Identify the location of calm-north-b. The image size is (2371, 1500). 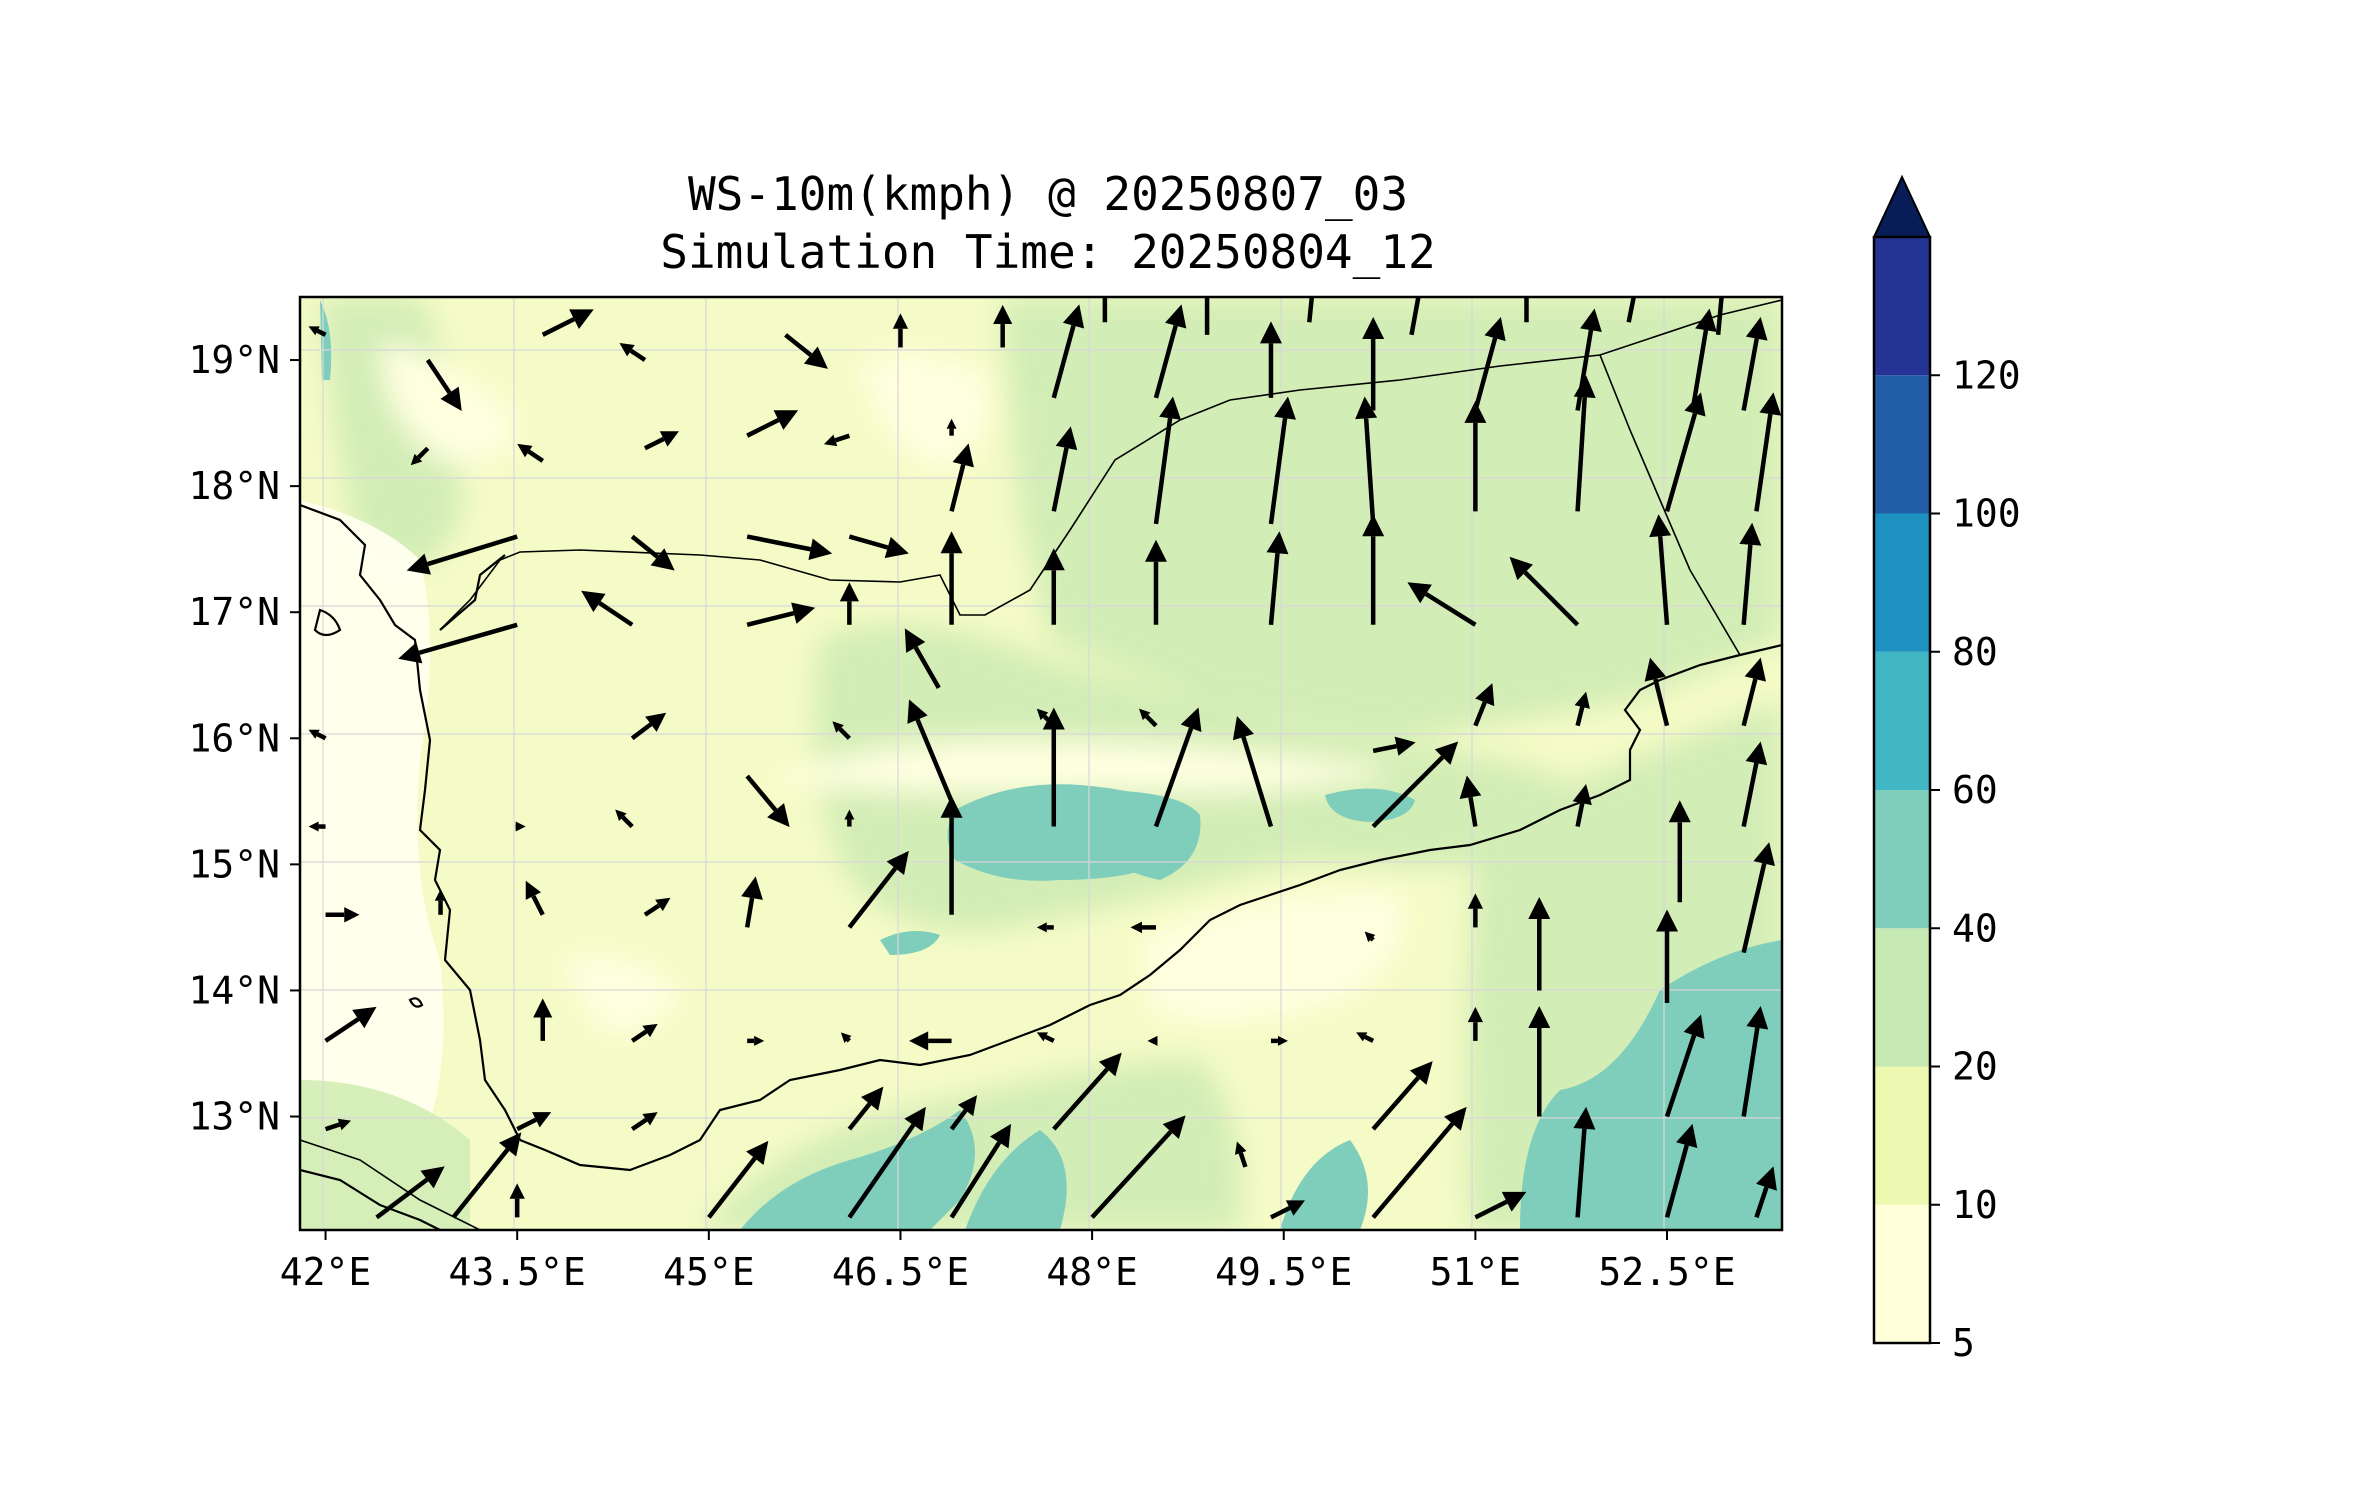
(926, 411).